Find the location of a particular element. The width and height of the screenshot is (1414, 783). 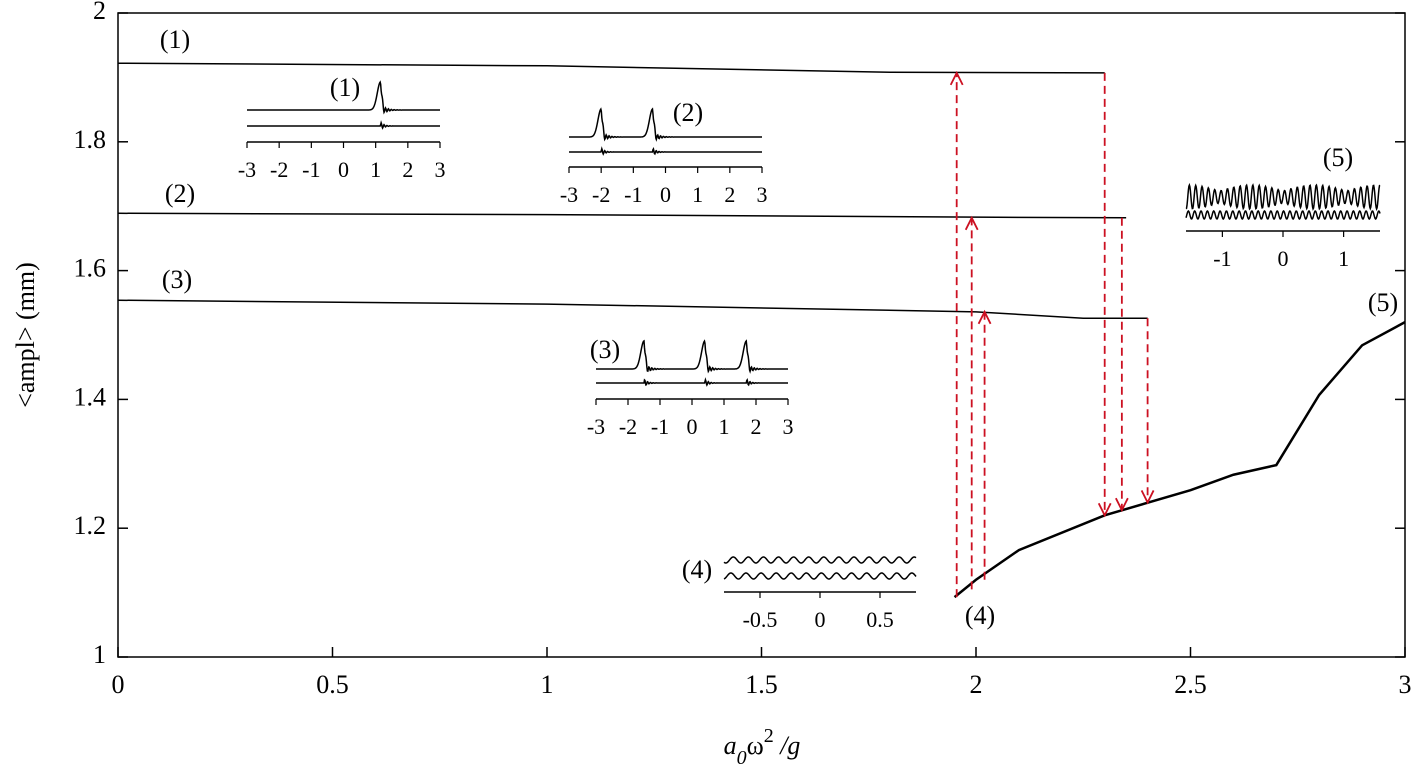

inset-label: (1) is located at coordinates (345, 87).